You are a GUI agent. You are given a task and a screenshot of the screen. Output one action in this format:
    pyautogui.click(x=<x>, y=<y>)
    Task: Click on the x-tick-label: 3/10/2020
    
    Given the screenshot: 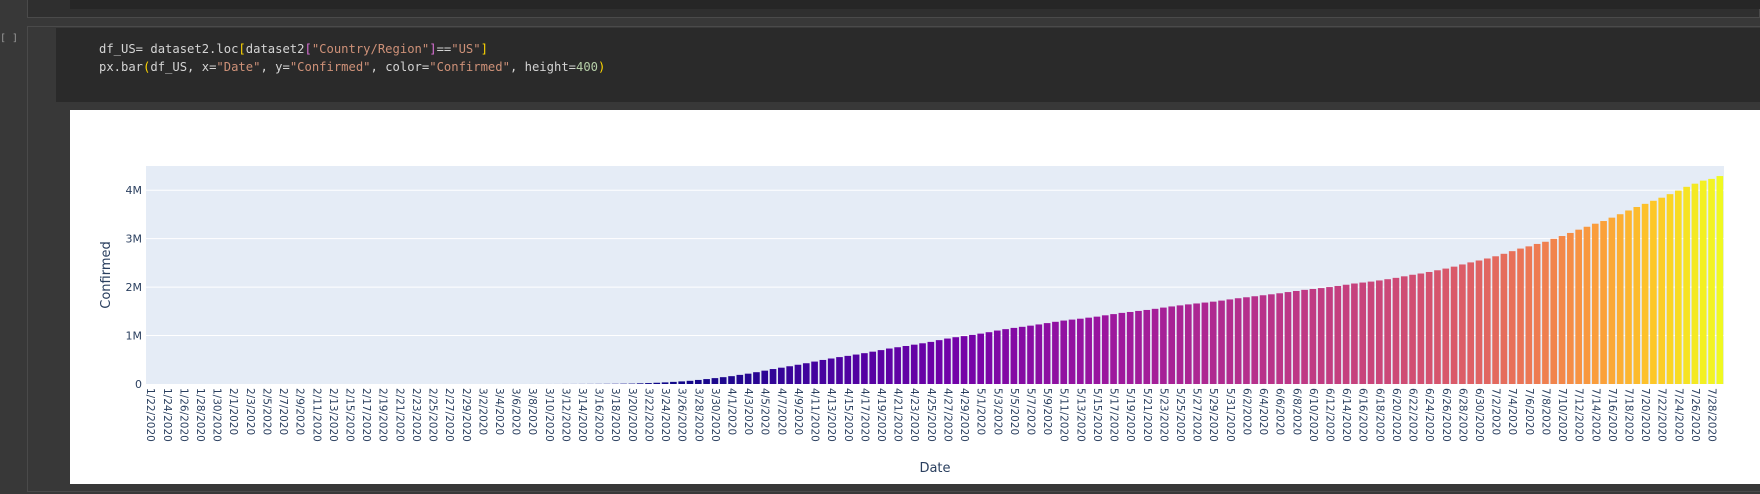 What is the action you would take?
    pyautogui.click(x=549, y=415)
    